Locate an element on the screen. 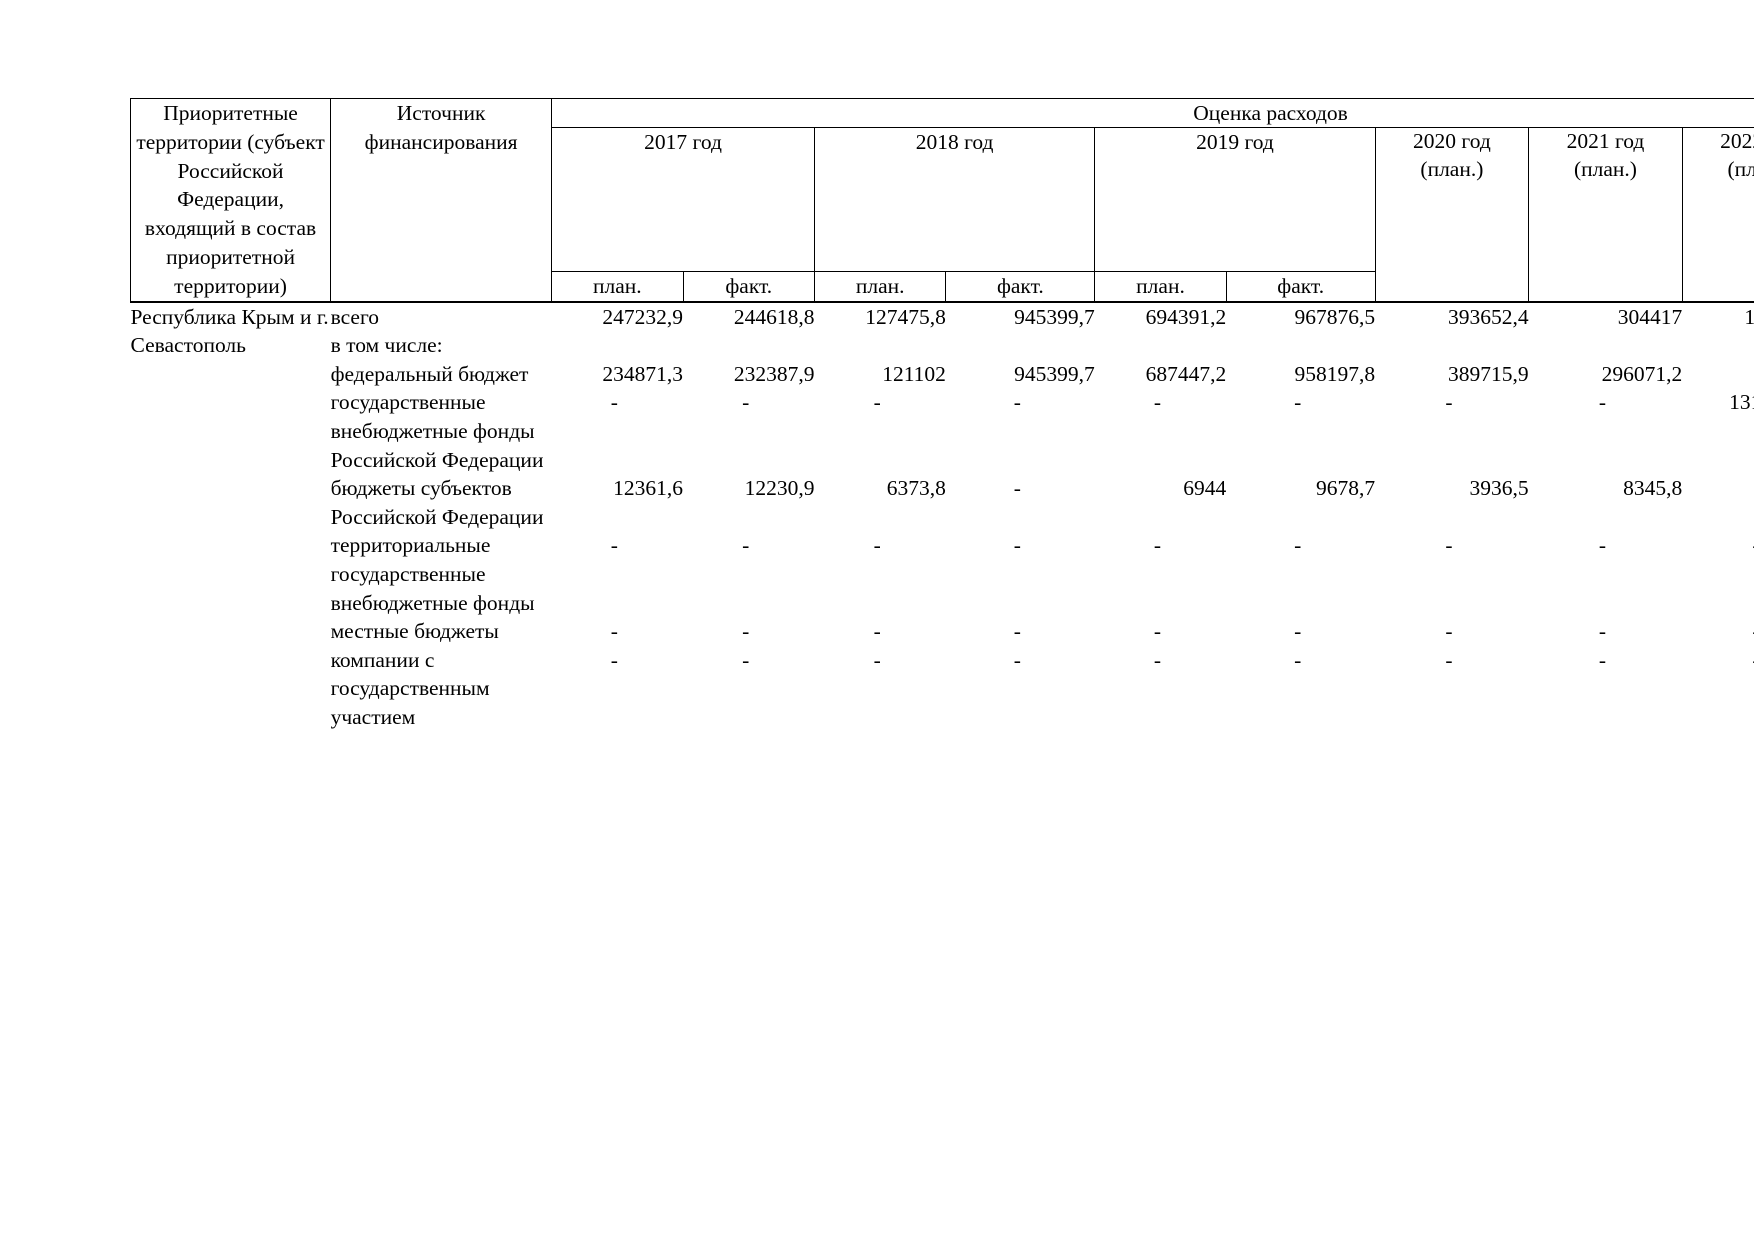 The height and width of the screenshot is (1240, 1754). cell-2017-plan: 12361,6 is located at coordinates (648, 488).